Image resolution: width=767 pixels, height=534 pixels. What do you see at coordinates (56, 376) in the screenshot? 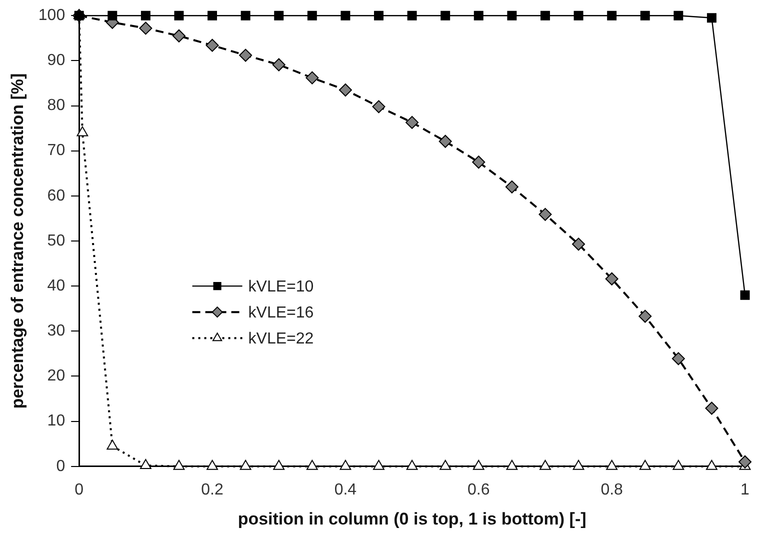
I see `y-tick-label: 20` at bounding box center [56, 376].